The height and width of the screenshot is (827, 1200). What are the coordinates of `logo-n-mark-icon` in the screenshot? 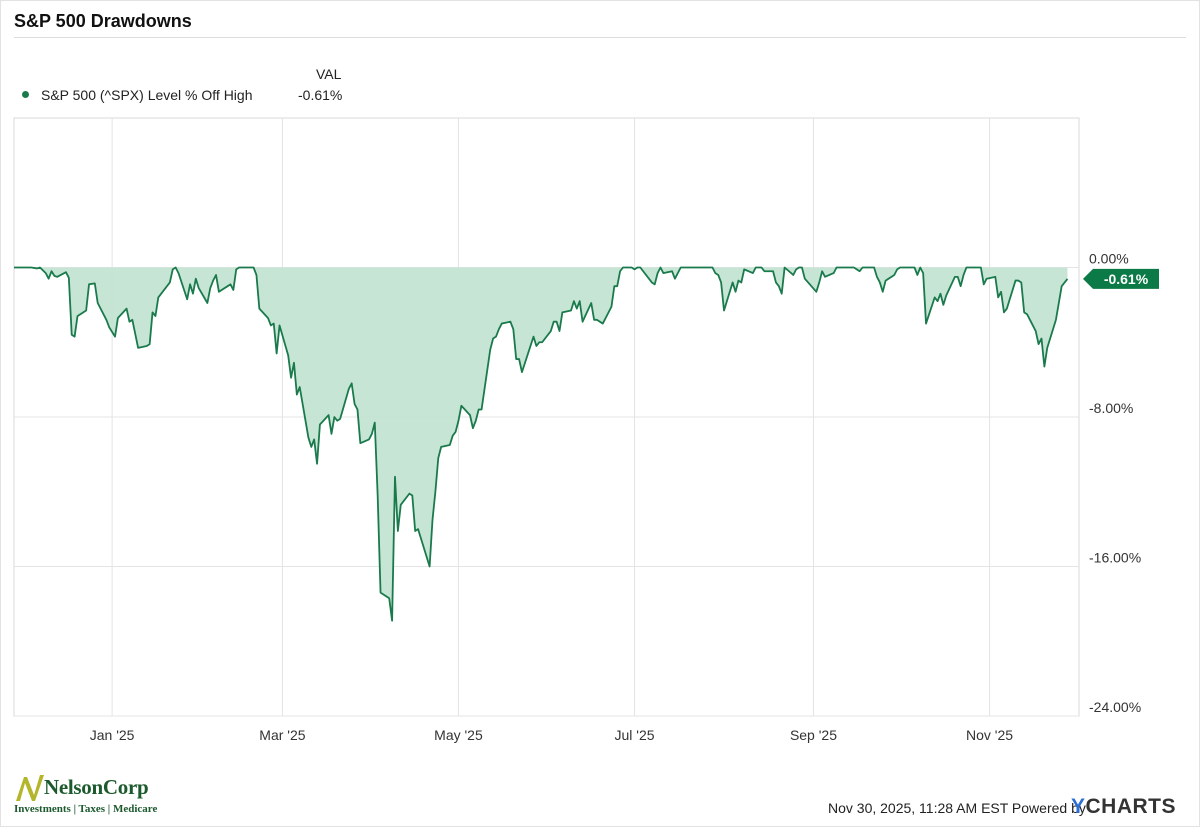 It's located at (30, 788).